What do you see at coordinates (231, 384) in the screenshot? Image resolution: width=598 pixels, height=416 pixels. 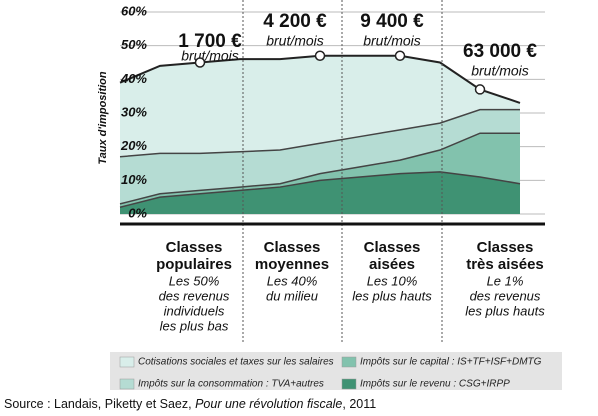 I see `legend-label: Impôts sur la consommation : TVA+autres` at bounding box center [231, 384].